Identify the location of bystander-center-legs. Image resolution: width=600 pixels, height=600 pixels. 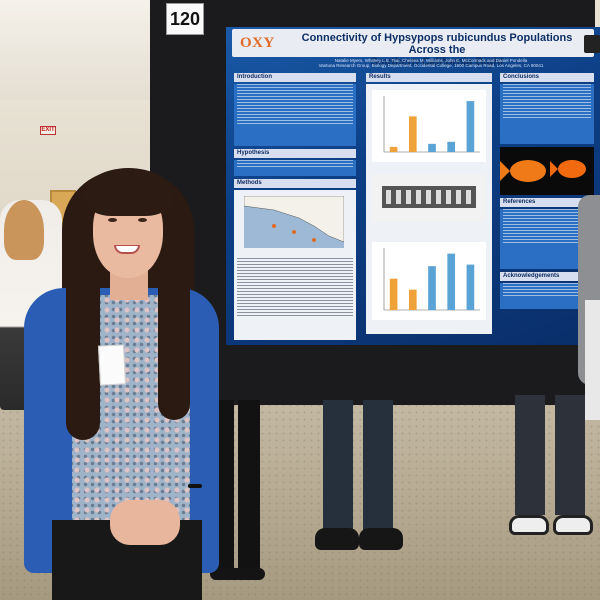
(359, 475).